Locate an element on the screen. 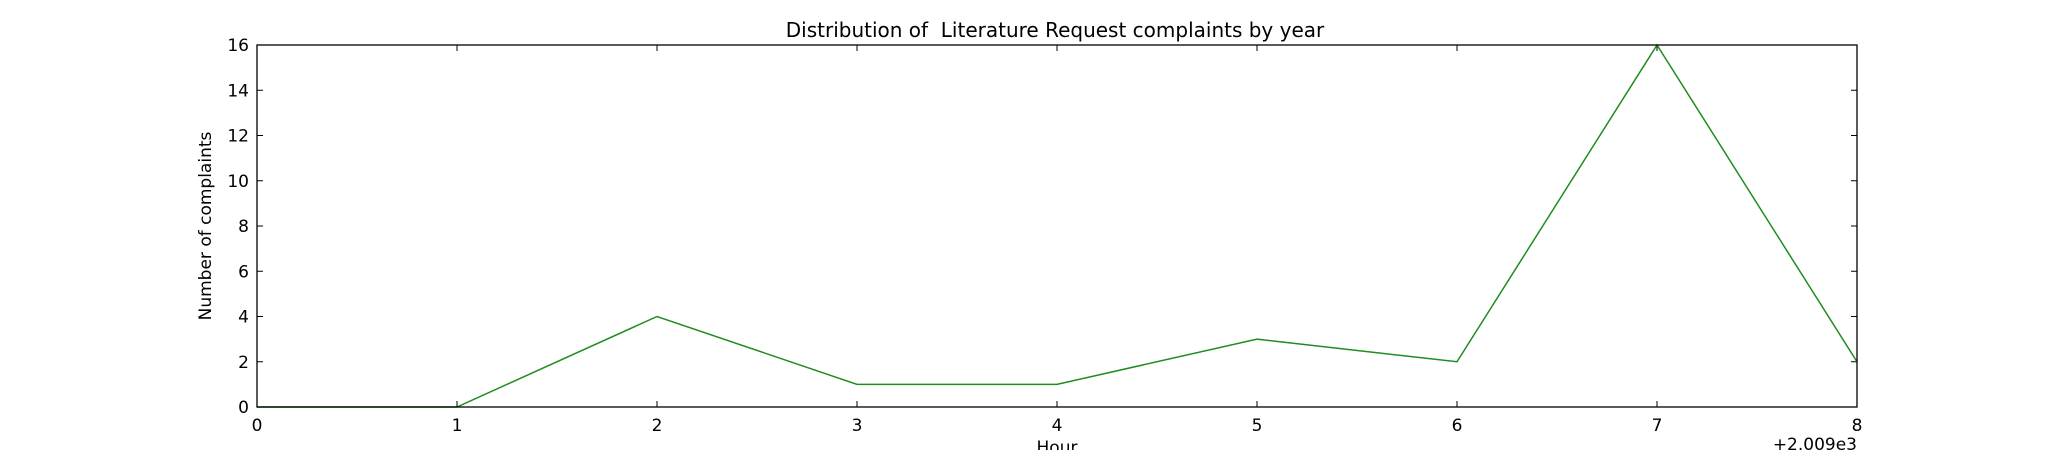 This screenshot has width=2050, height=450. x-axis-offset-label: +2.009e3 is located at coordinates (1815, 442).